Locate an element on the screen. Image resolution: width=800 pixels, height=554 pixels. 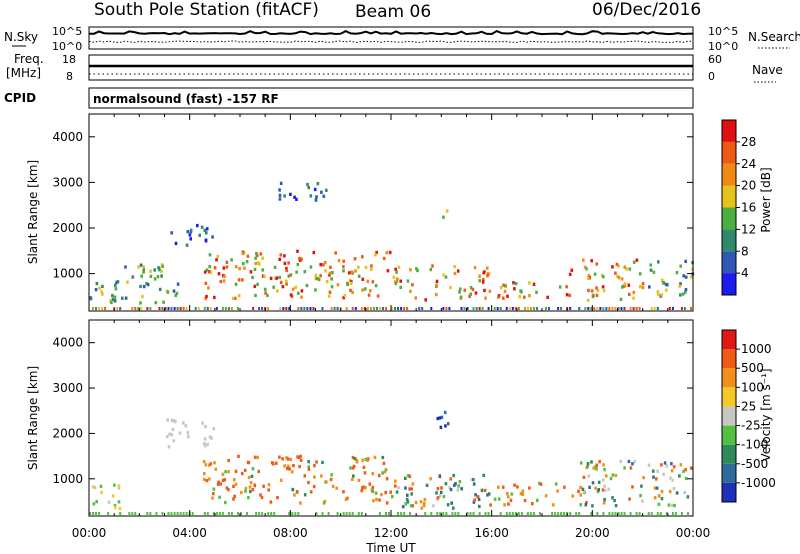
freq-unit-label: [MHz] is located at coordinates (23, 73).